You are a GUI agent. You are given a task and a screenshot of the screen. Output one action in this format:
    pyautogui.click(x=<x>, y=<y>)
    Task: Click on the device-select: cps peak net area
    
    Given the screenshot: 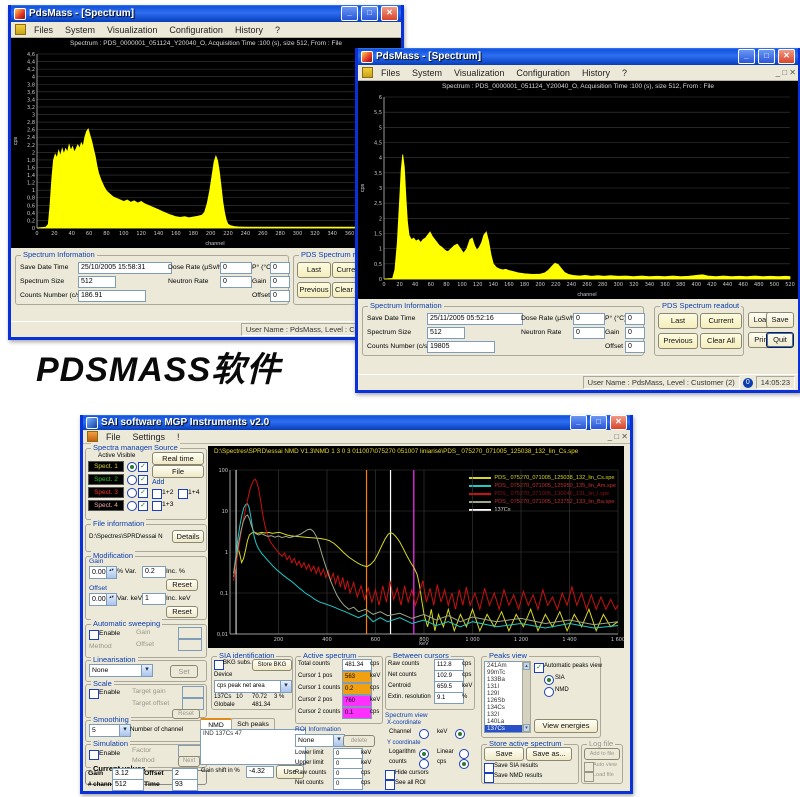 What is the action you would take?
    pyautogui.click(x=253, y=686)
    